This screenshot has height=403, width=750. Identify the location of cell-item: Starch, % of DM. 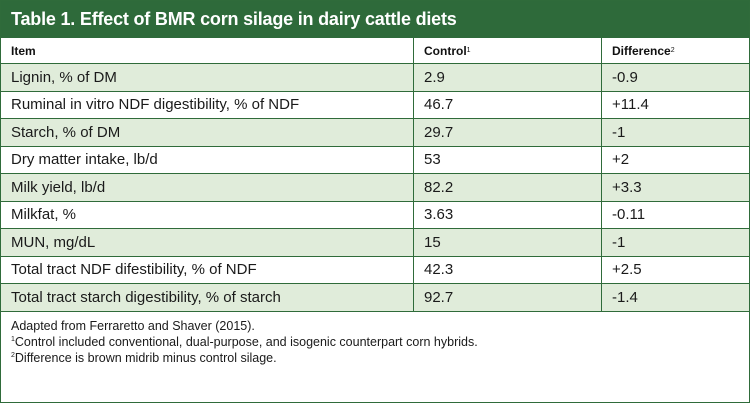
(207, 132).